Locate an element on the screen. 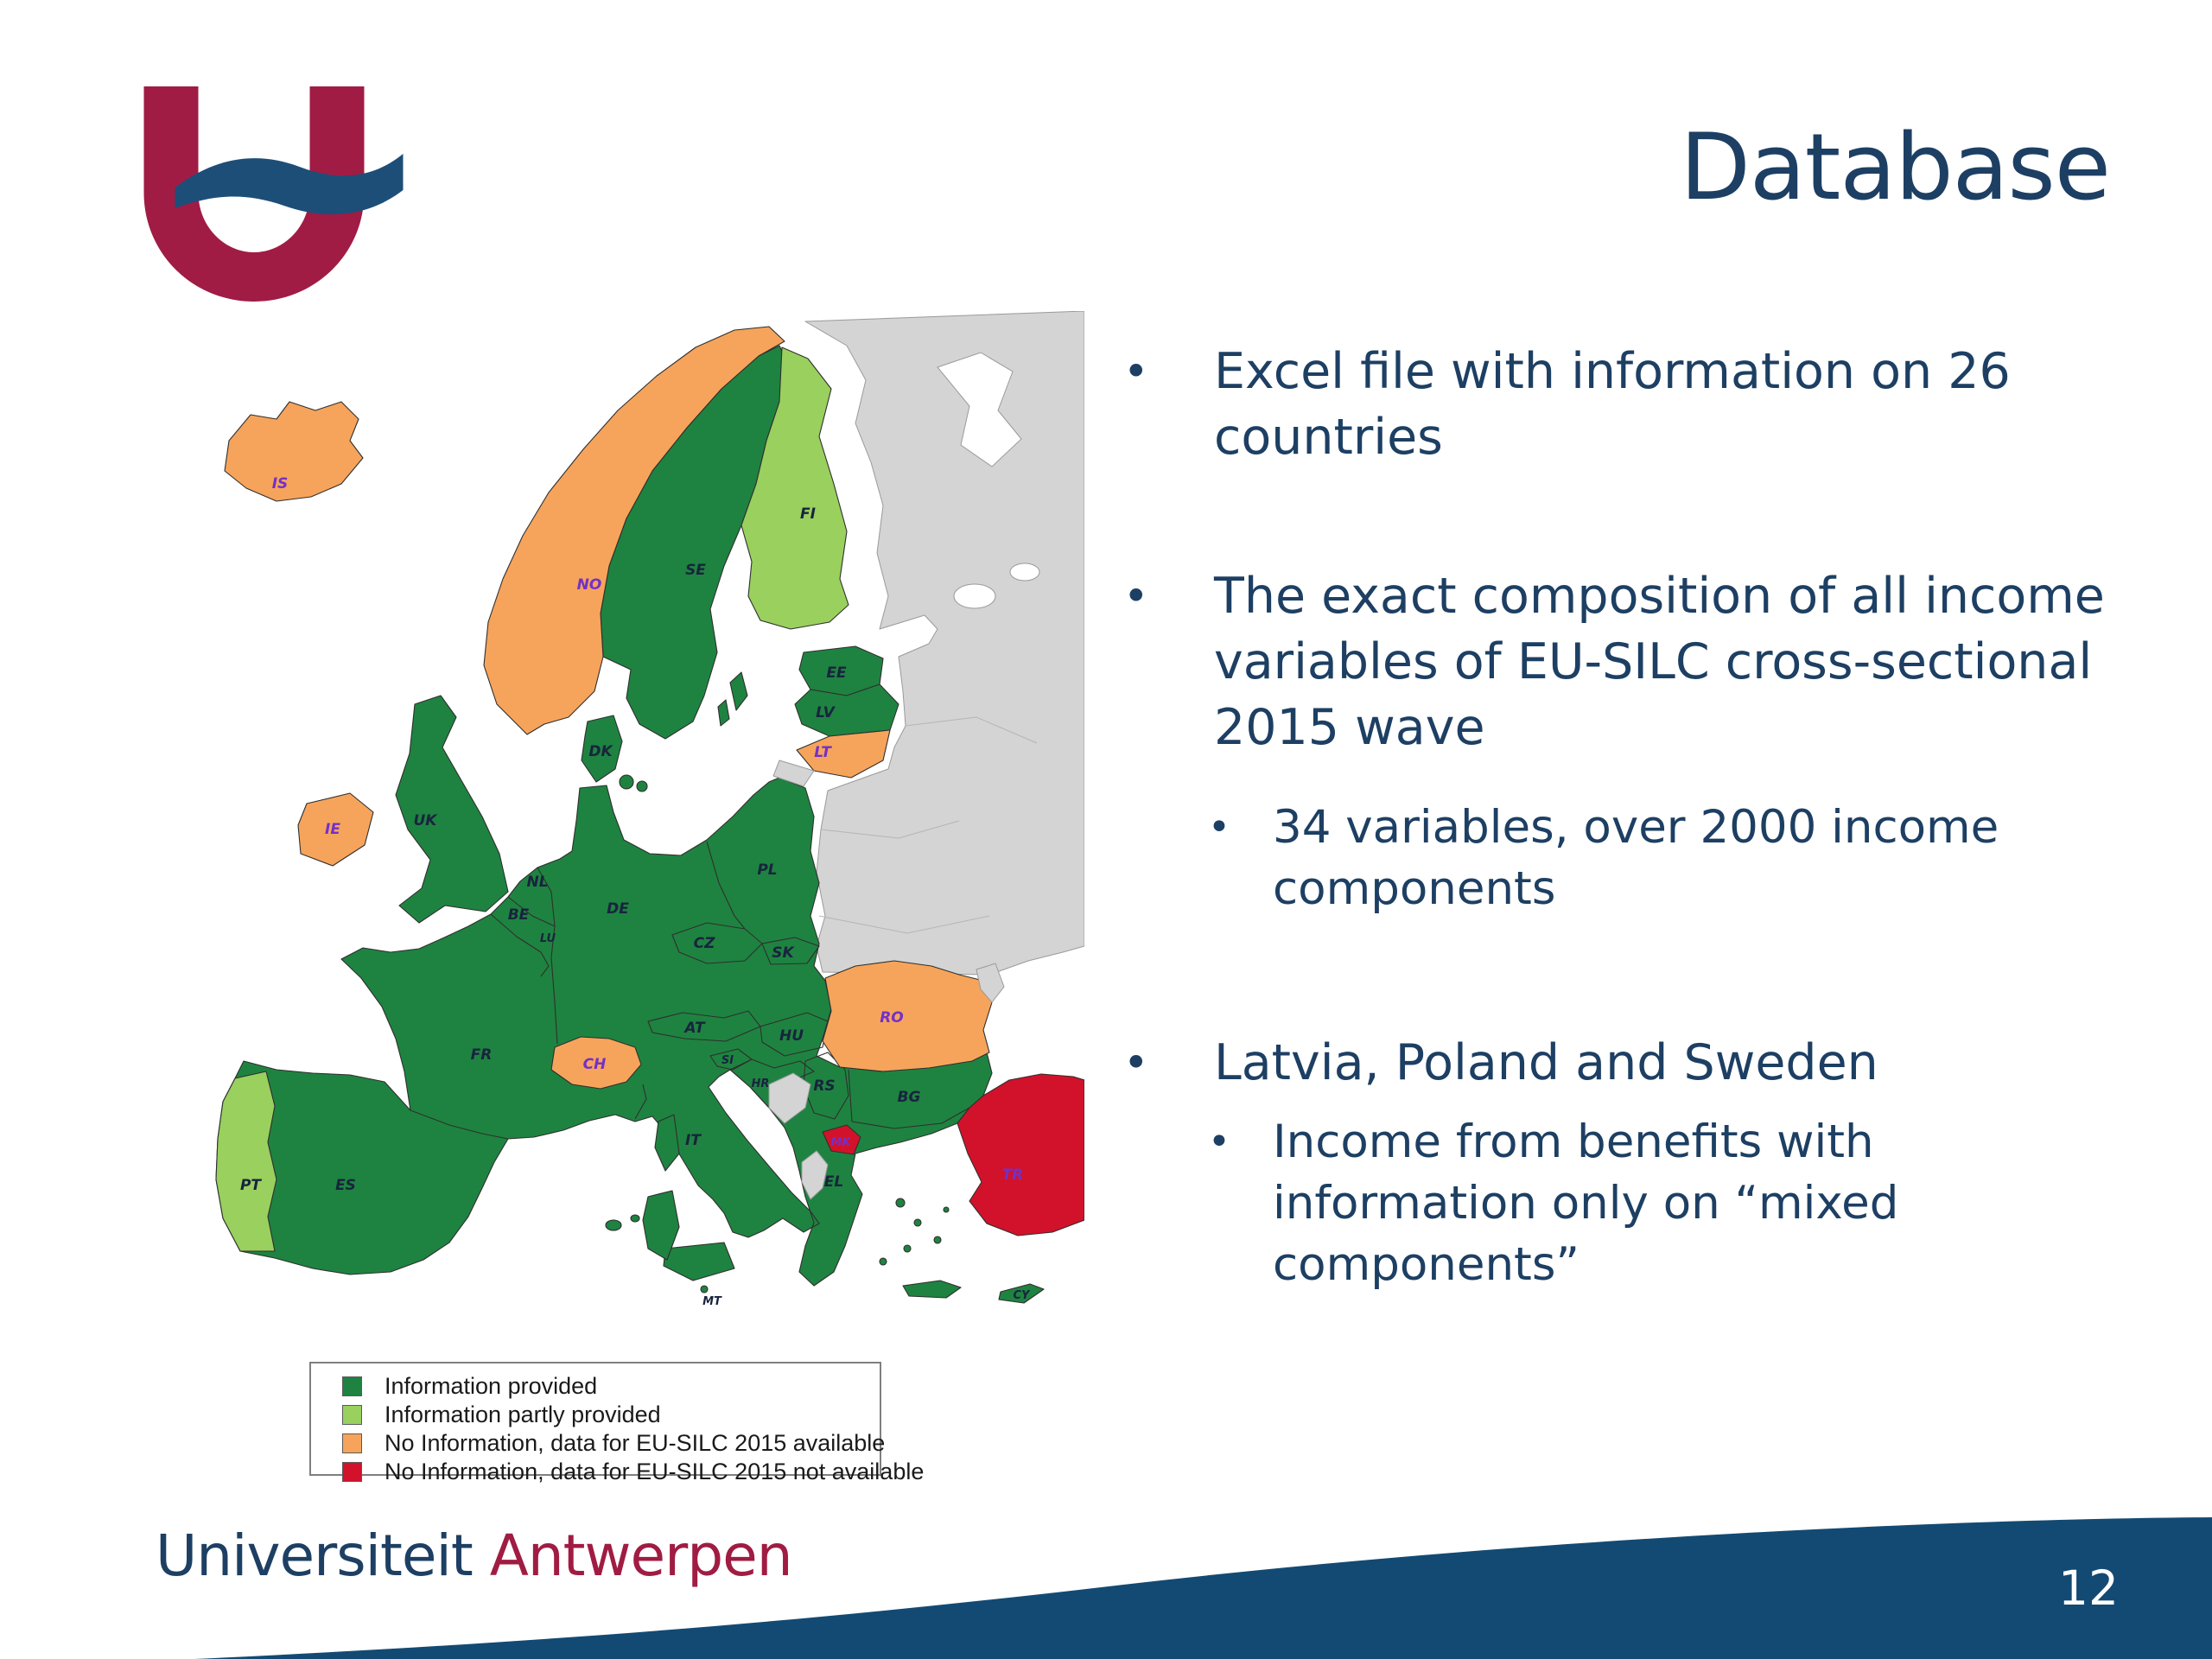  border-sk is located at coordinates (790, 951).